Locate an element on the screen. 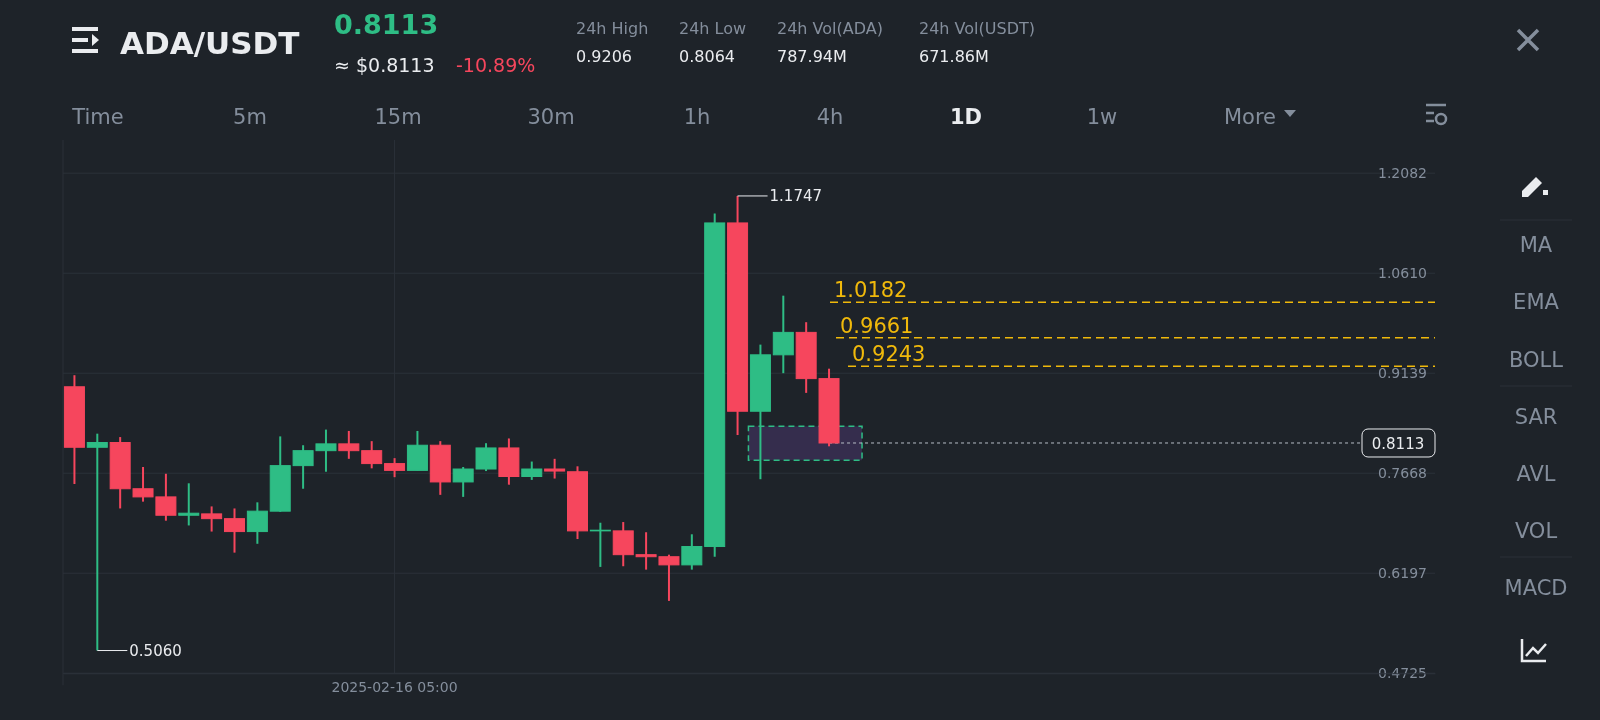  text: 4h is located at coordinates (830, 117).